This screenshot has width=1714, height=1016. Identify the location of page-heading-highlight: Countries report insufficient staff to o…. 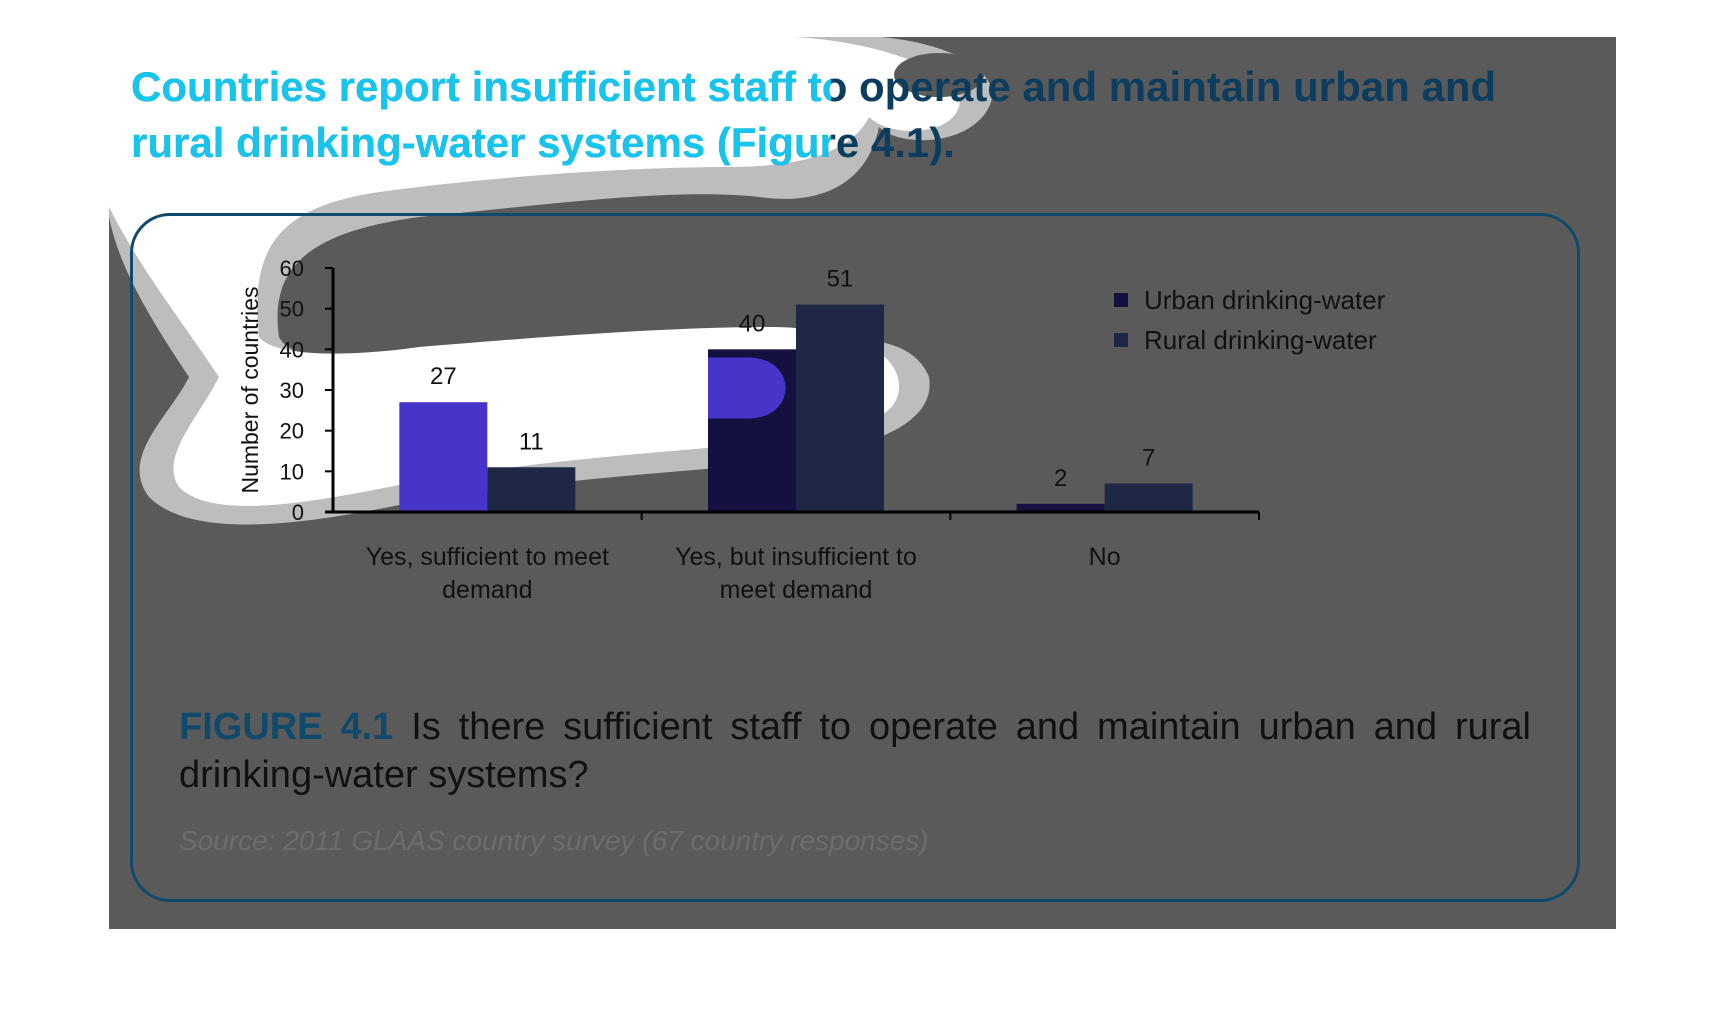
(814, 114).